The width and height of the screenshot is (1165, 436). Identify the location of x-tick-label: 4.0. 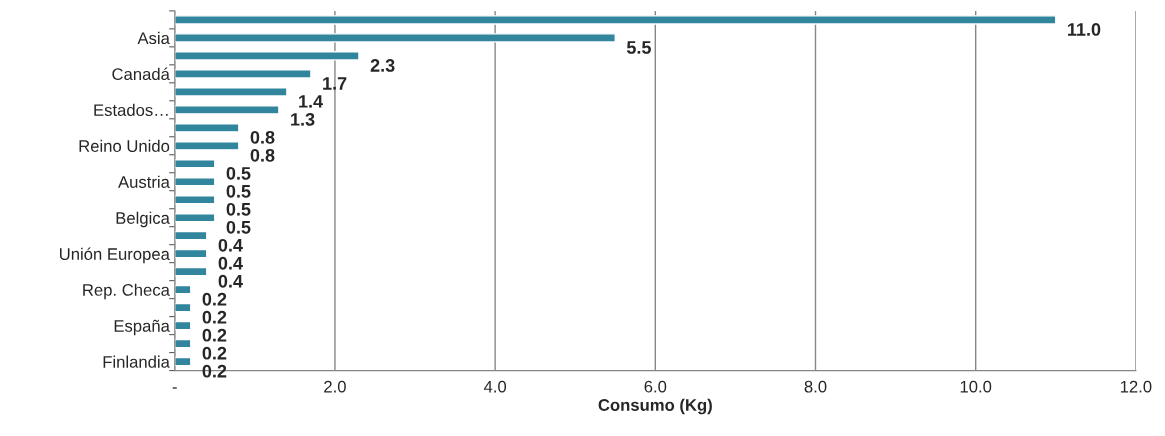
(495, 386).